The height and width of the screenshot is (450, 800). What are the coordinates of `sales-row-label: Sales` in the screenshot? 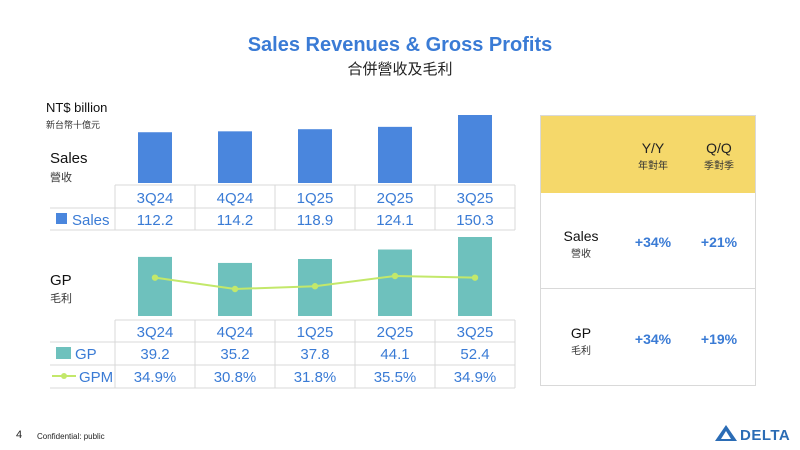 It's located at (69, 158).